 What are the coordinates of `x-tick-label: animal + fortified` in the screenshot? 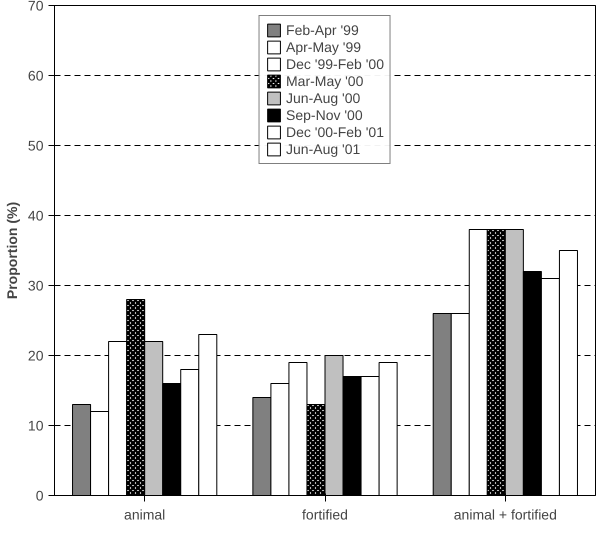 It's located at (505, 514).